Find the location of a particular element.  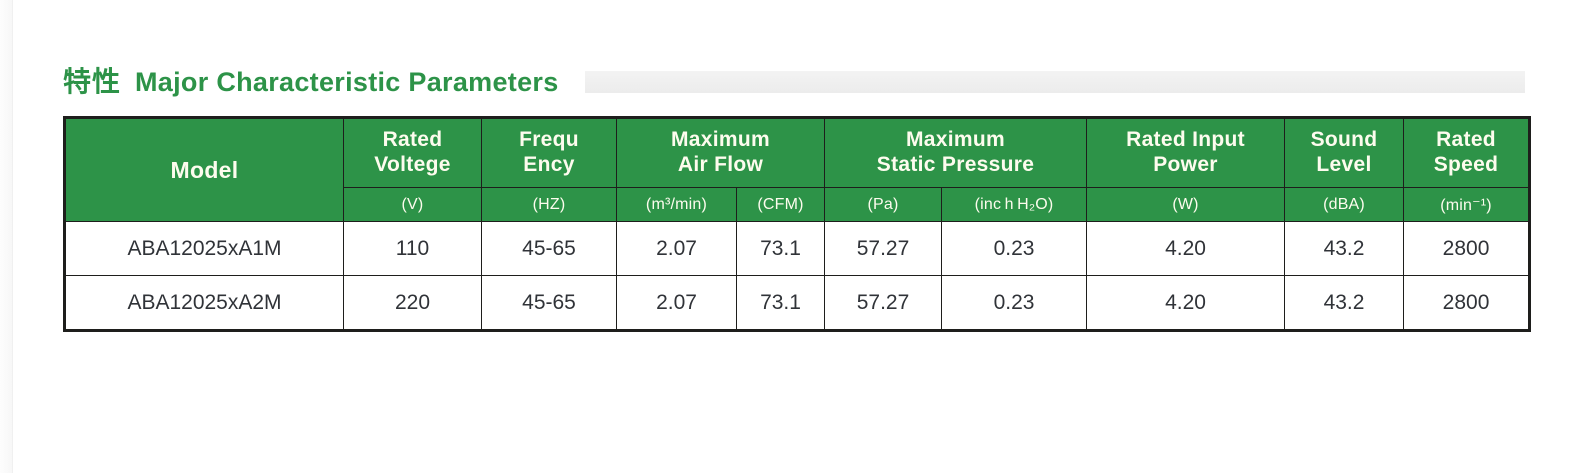

unit-cfm: (CFM) is located at coordinates (780, 204).